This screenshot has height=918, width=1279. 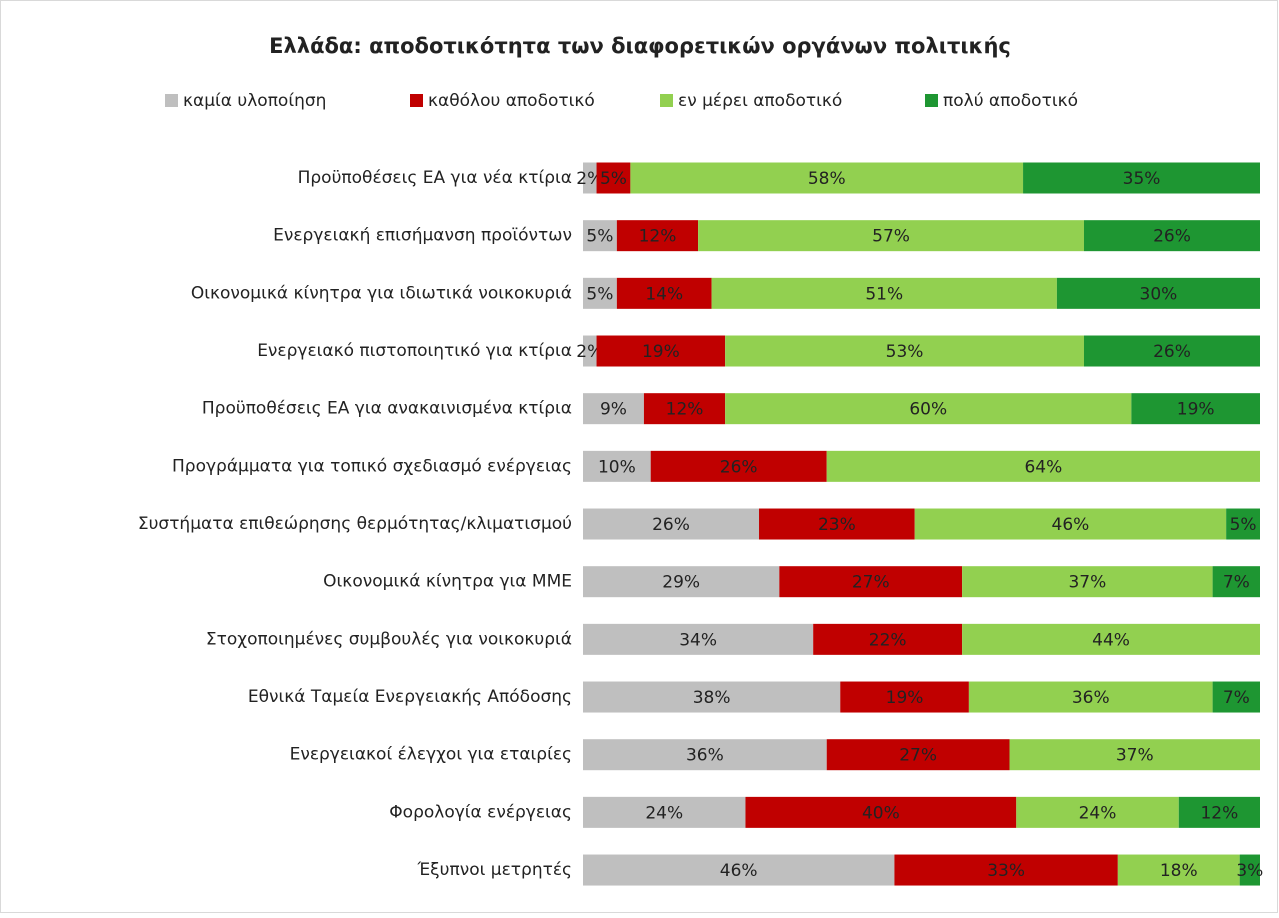 I want to click on data-label: 44%, so click(x=1111, y=640).